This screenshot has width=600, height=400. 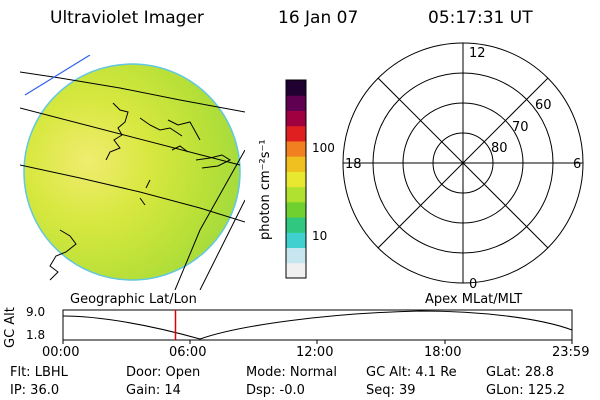 What do you see at coordinates (474, 299) in the screenshot?
I see `apex-map-label: Apex MLat/MLT` at bounding box center [474, 299].